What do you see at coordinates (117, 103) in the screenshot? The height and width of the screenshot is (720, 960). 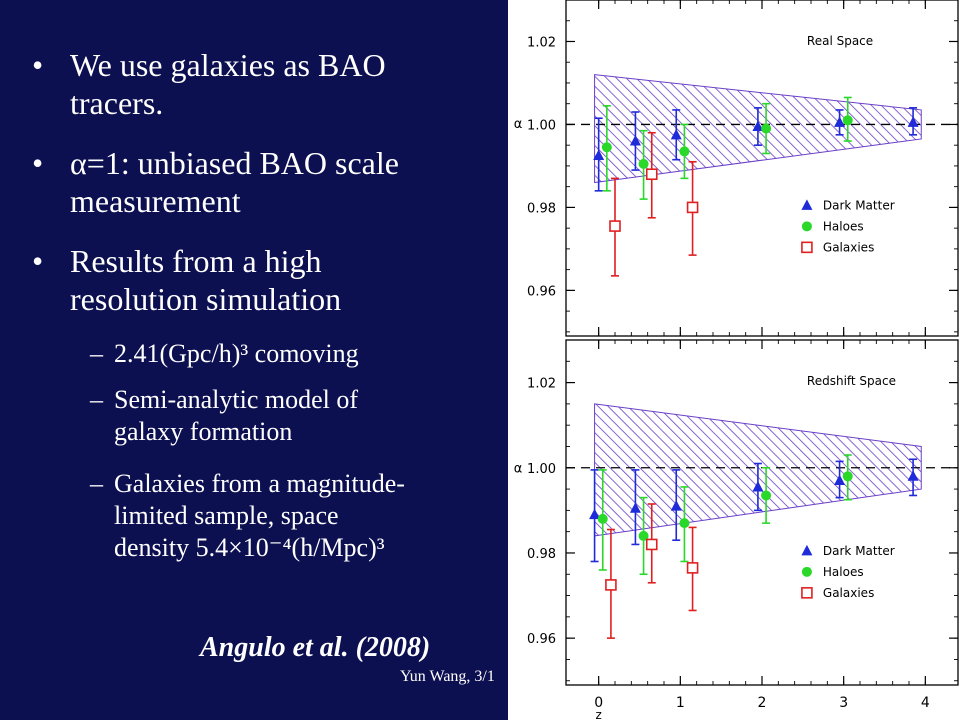 I see `bullet-1-line-2: tracers.` at bounding box center [117, 103].